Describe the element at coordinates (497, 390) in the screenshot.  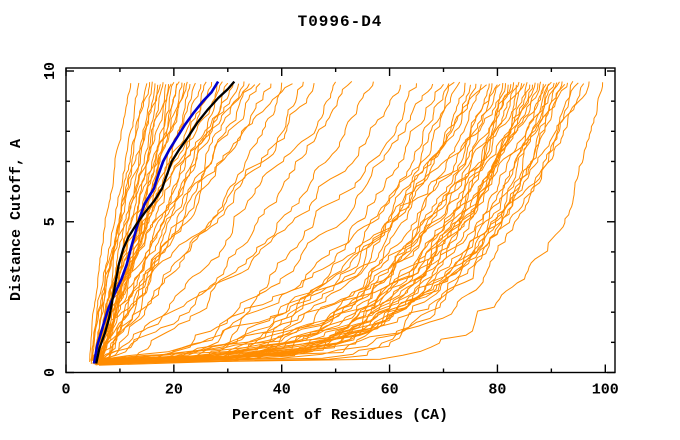
I see `x-tick-label: 80` at that location.